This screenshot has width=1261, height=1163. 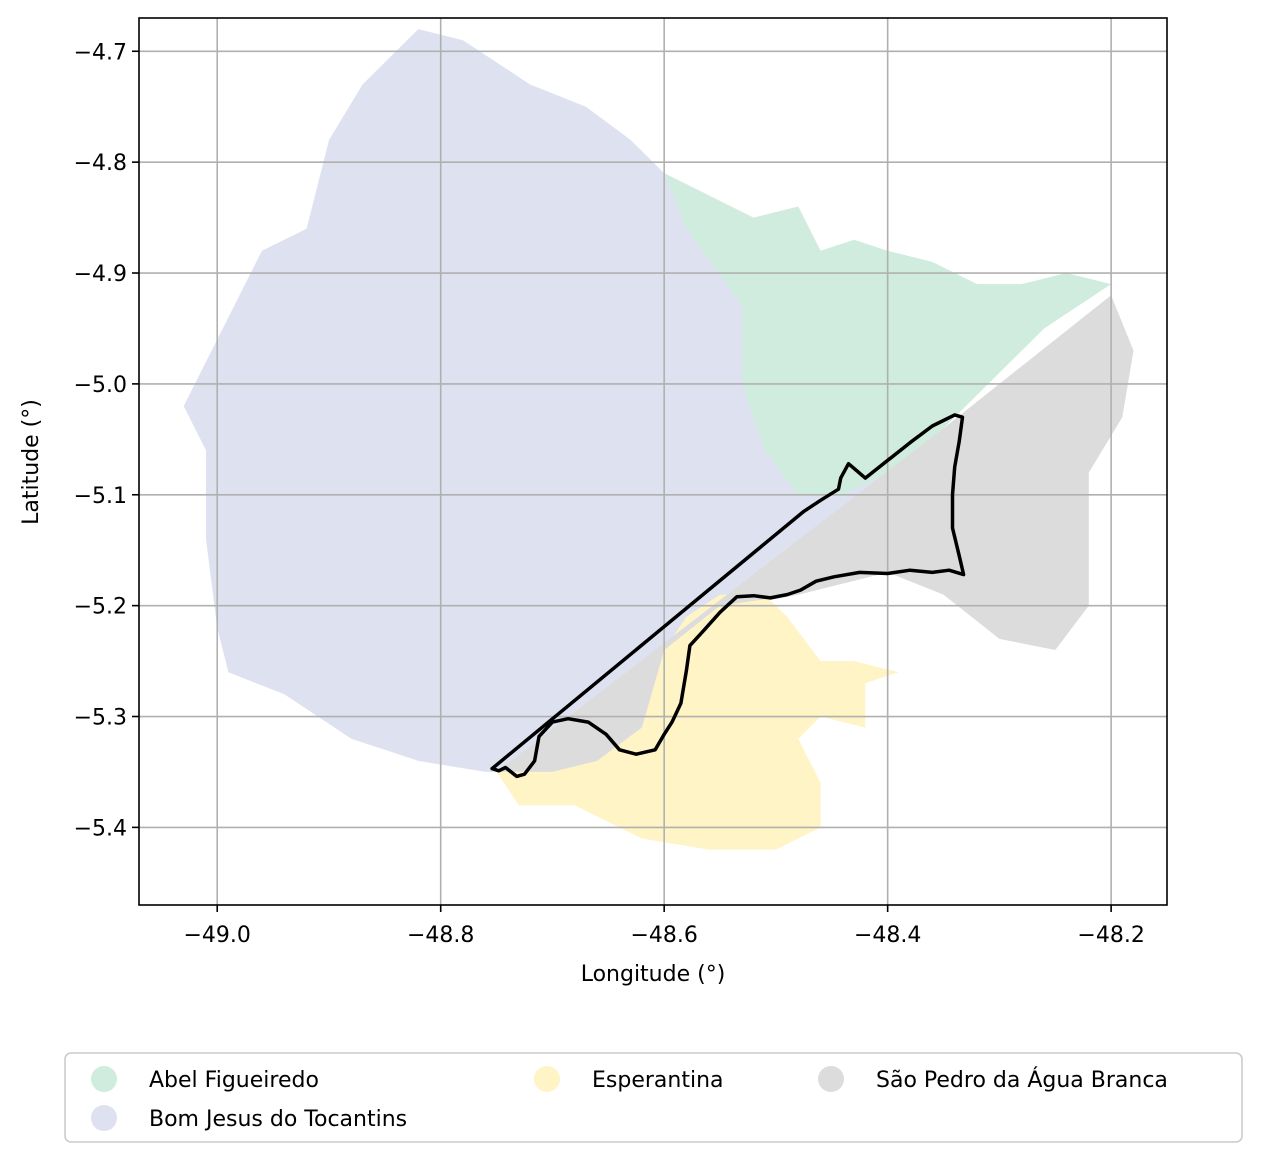 I want to click on highlight-outline-layer, so click(x=728, y=596).